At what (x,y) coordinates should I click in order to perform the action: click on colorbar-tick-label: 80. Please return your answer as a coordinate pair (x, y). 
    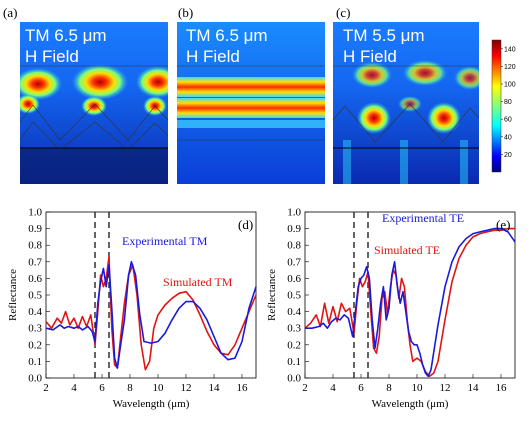
    Looking at the image, I should click on (508, 102).